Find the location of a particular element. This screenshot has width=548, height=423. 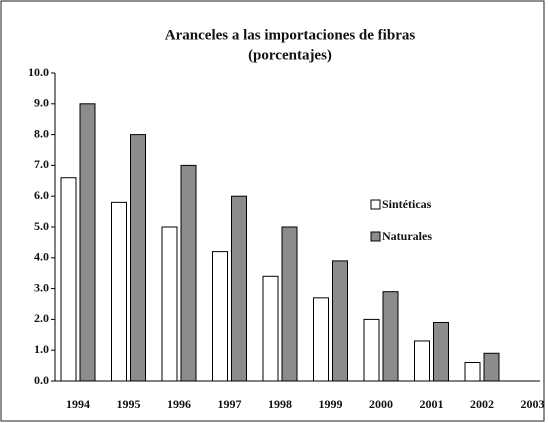

x-tick-label: 1995 is located at coordinates (129, 404).